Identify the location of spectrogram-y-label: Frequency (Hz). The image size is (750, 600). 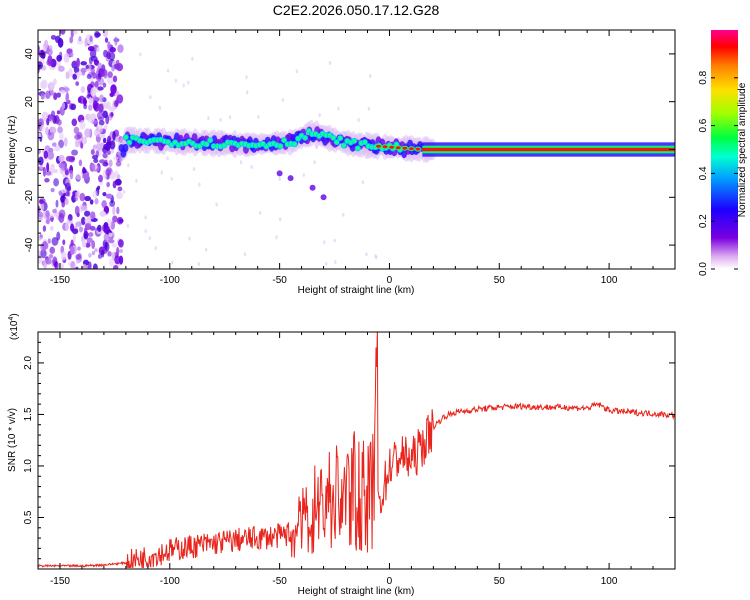
(12, 150).